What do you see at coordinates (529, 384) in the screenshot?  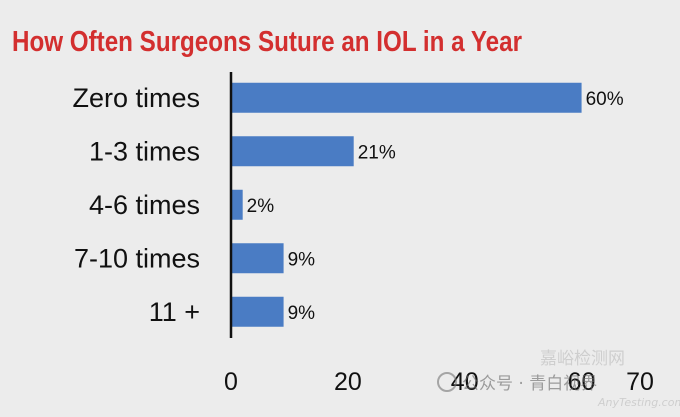 I see `watermark-account-label: 公众号 · 青白视界` at bounding box center [529, 384].